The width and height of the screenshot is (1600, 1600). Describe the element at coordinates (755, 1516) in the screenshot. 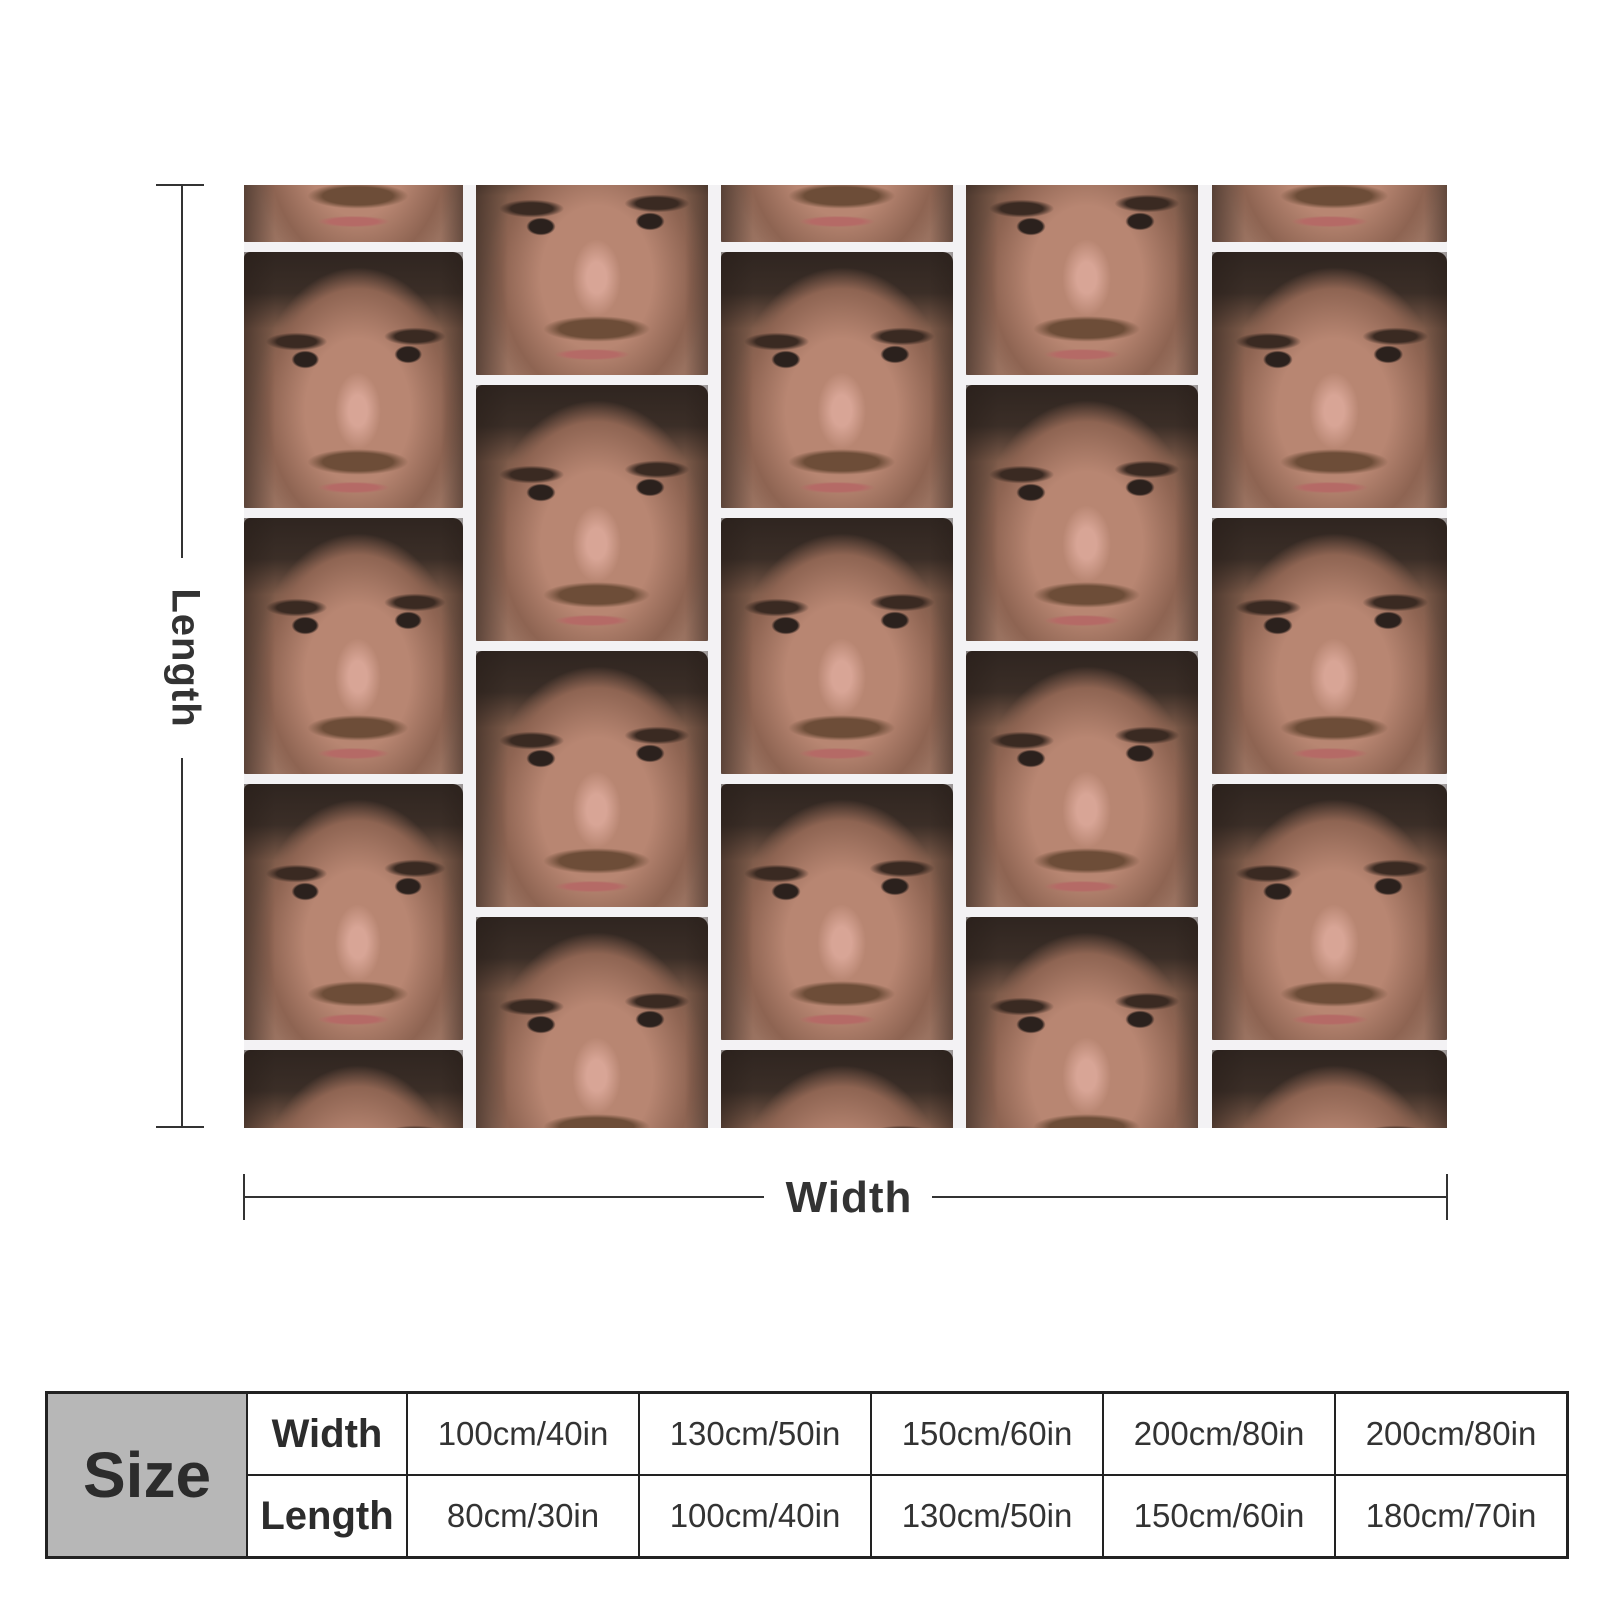

I see `length-value-cell: 100cm/40in` at that location.